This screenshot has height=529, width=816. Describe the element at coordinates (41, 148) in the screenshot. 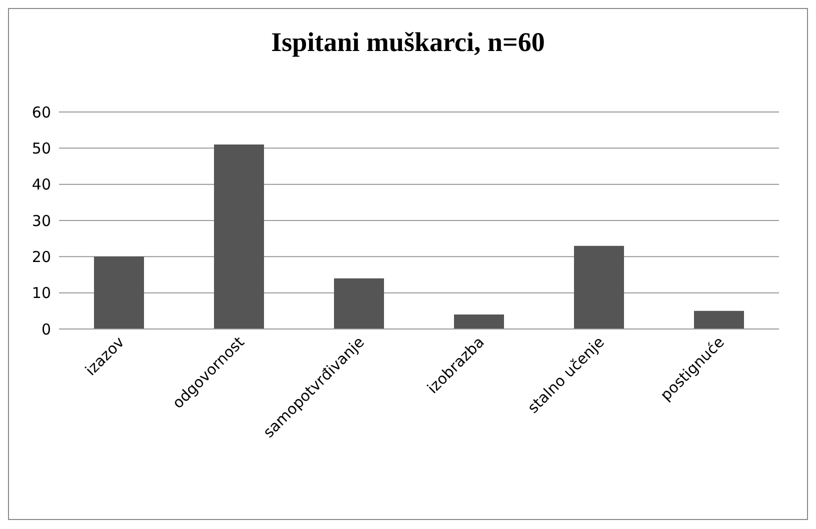

I see `y-tick-label: 50` at that location.